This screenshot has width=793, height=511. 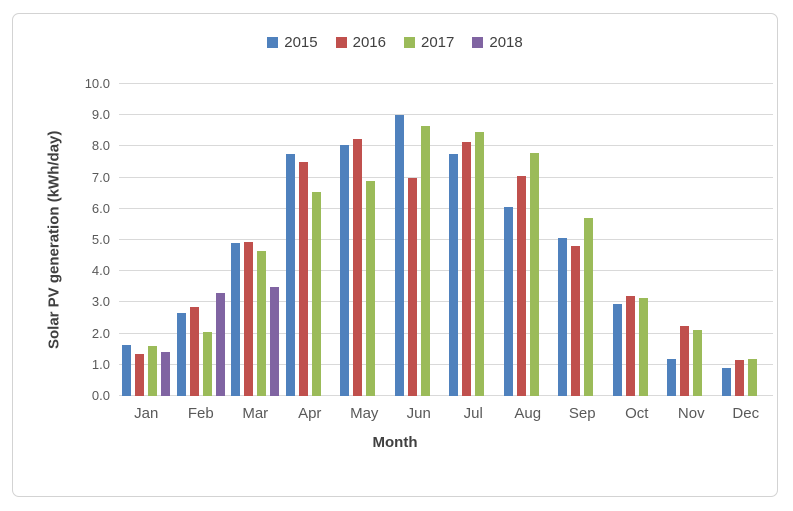 I want to click on legend-item-2017: 2017, so click(x=429, y=42).